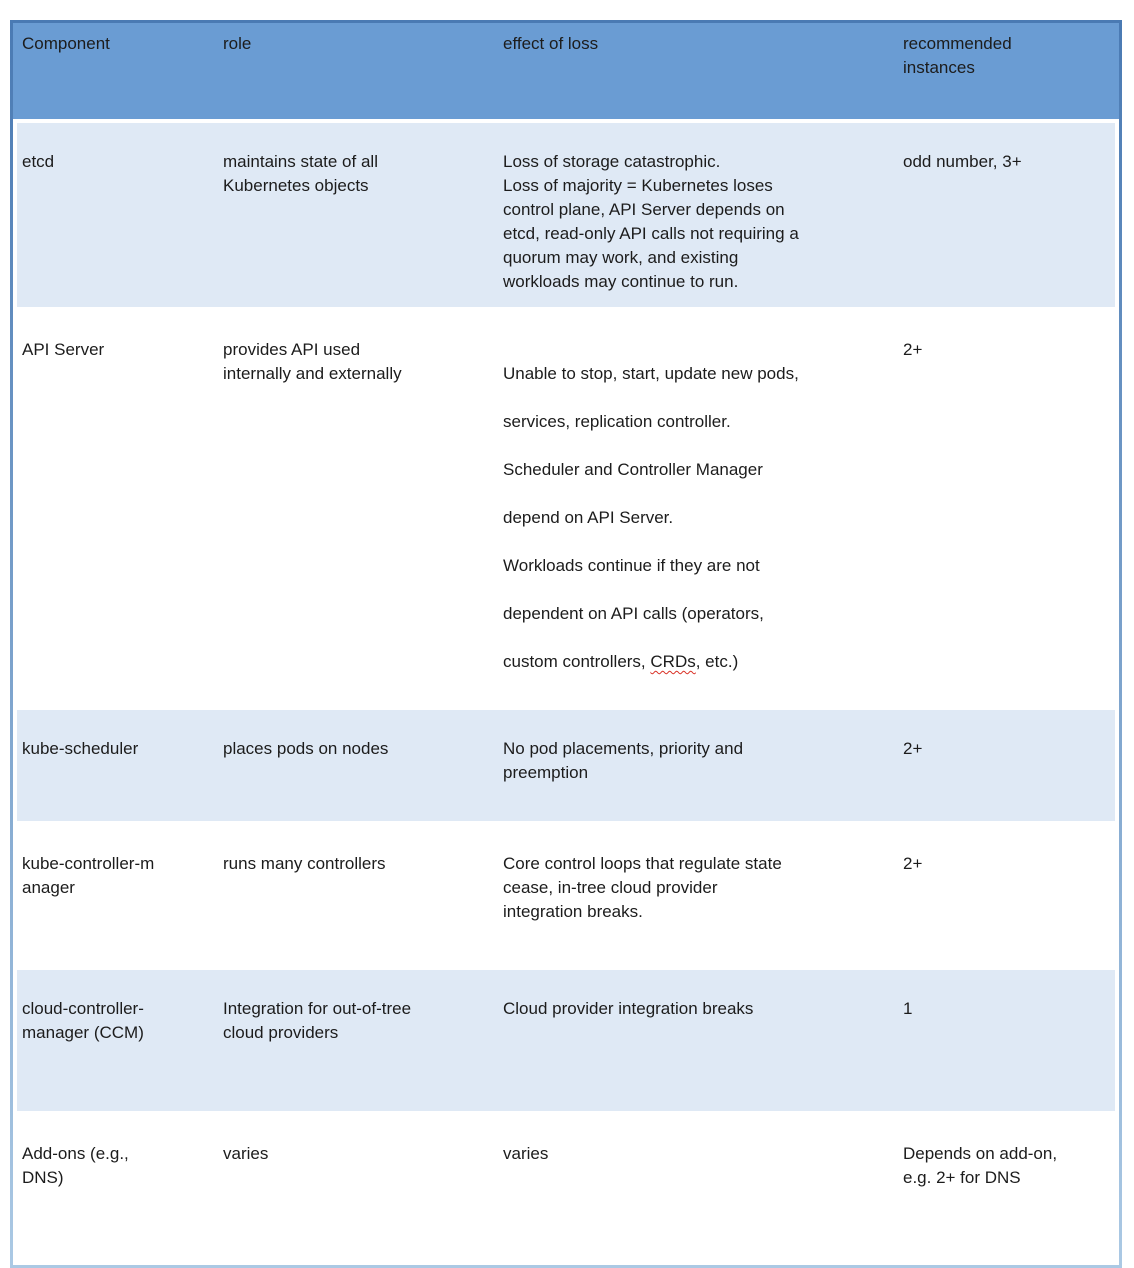 This screenshot has height=1268, width=1134. Describe the element at coordinates (717, 661) in the screenshot. I see `effect-text-post: , etc.)` at that location.